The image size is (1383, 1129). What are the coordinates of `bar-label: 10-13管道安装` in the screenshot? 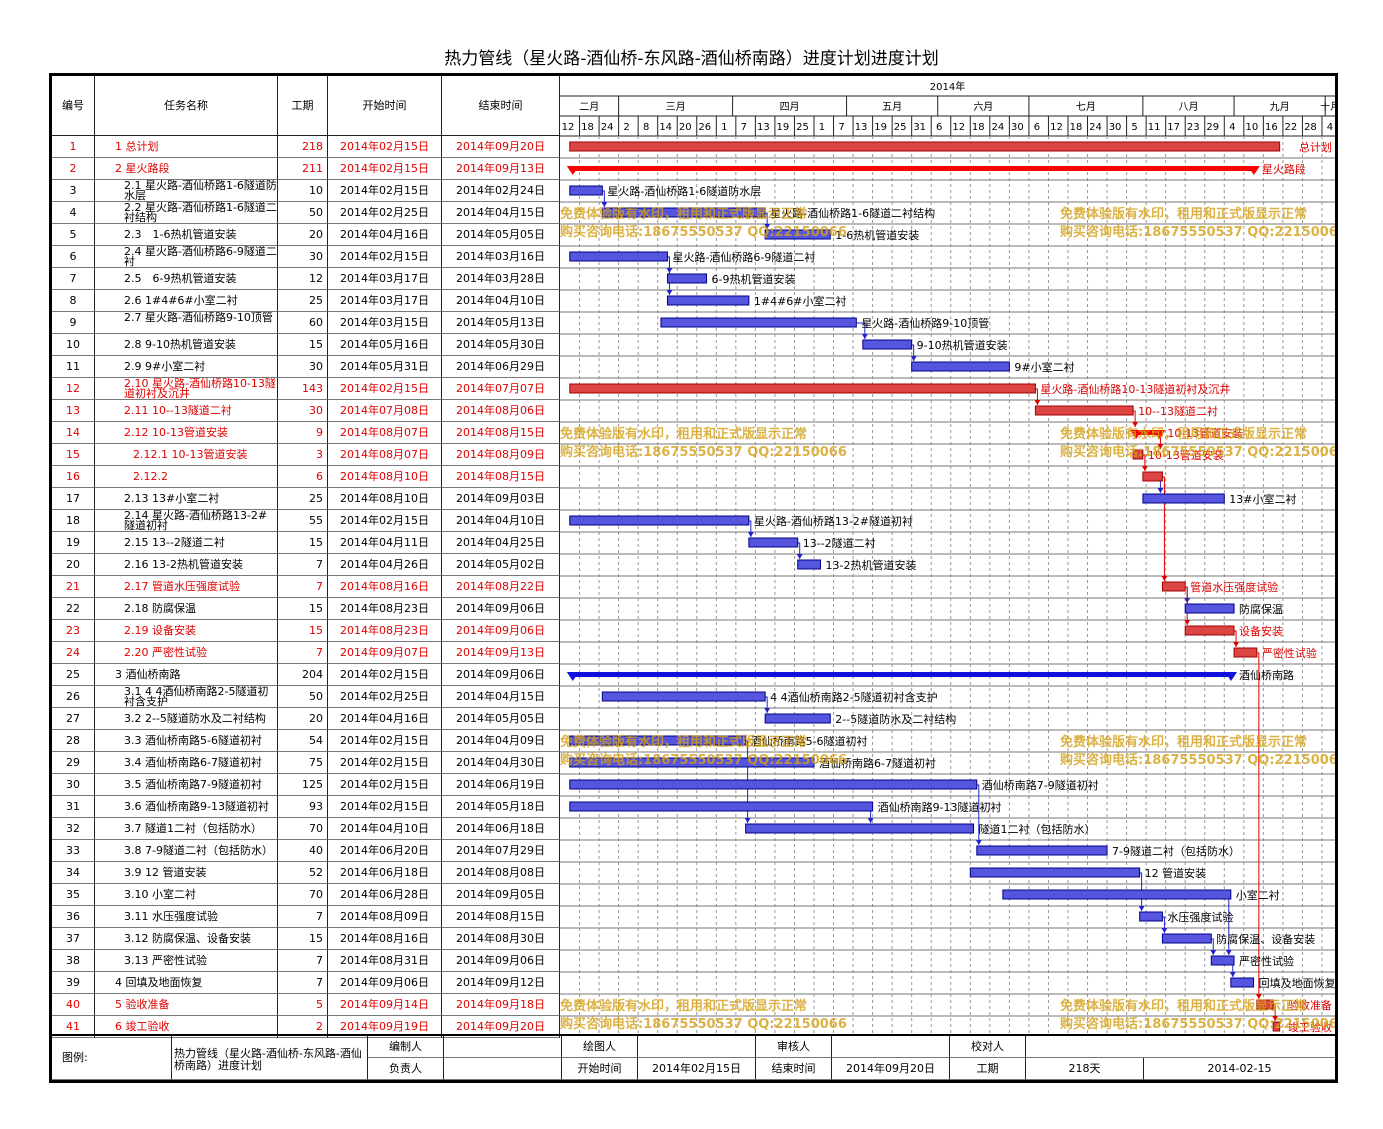 It's located at (1186, 455).